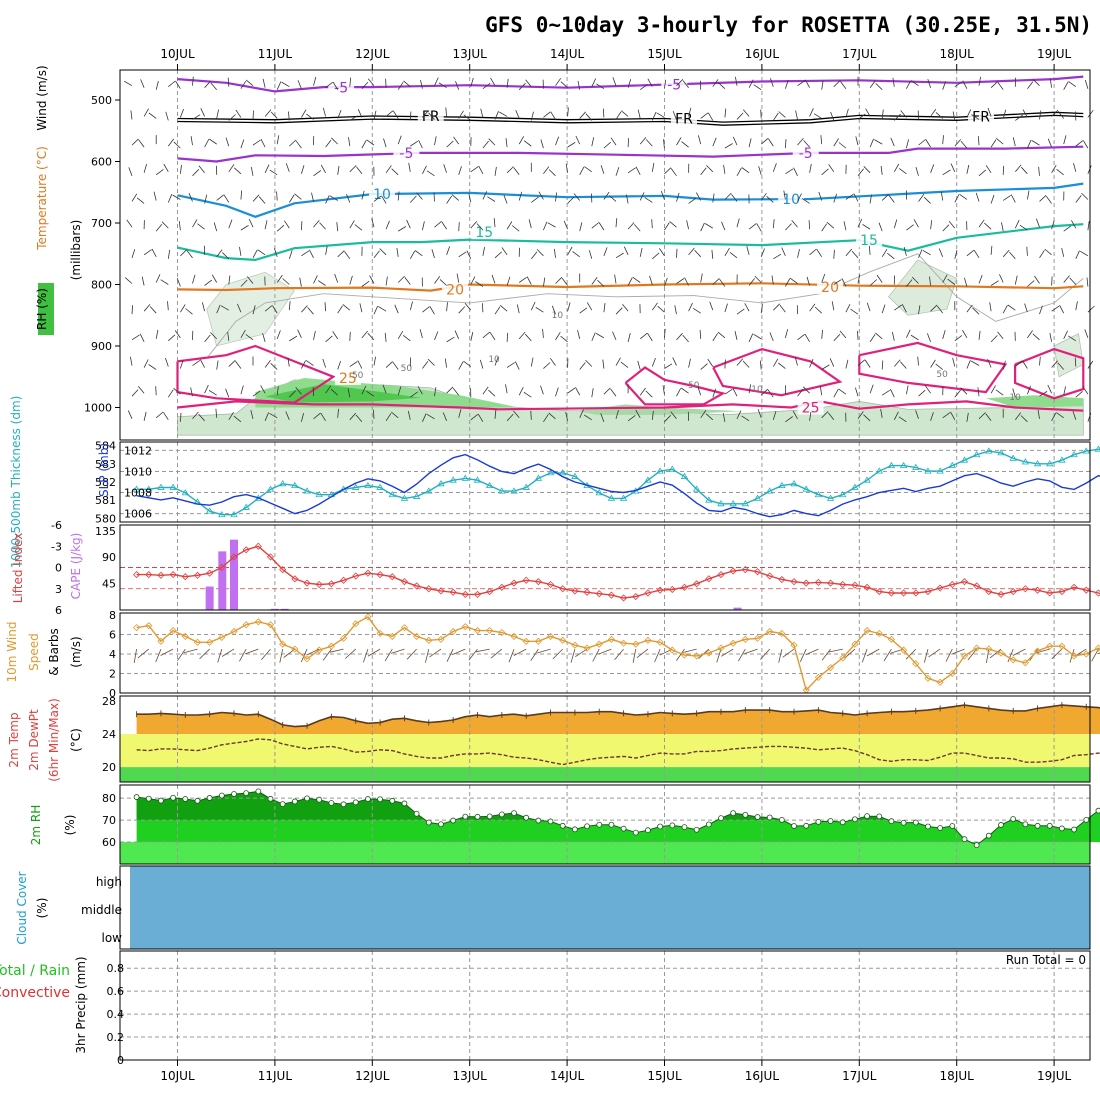 The width and height of the screenshot is (1100, 1100). What do you see at coordinates (618, 485) in the screenshot?
I see `slp-line` at bounding box center [618, 485].